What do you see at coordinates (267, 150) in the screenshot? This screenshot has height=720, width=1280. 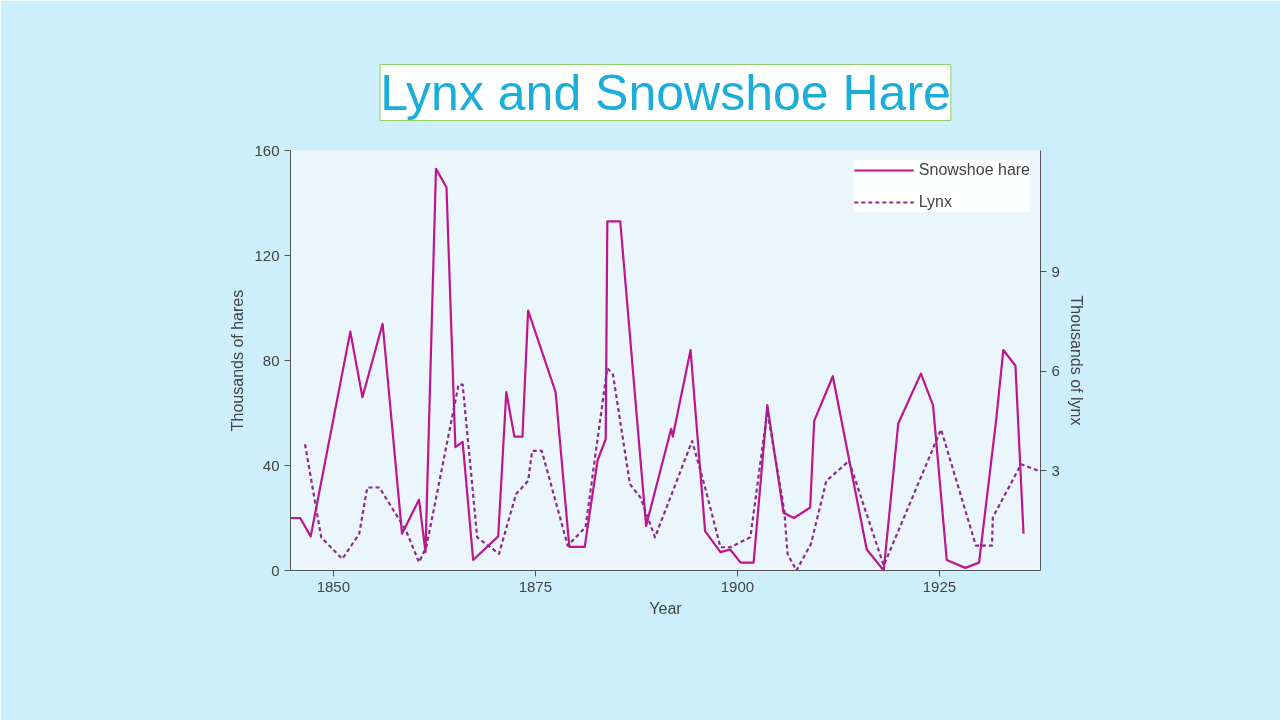 I see `y-tick-label: 160` at bounding box center [267, 150].